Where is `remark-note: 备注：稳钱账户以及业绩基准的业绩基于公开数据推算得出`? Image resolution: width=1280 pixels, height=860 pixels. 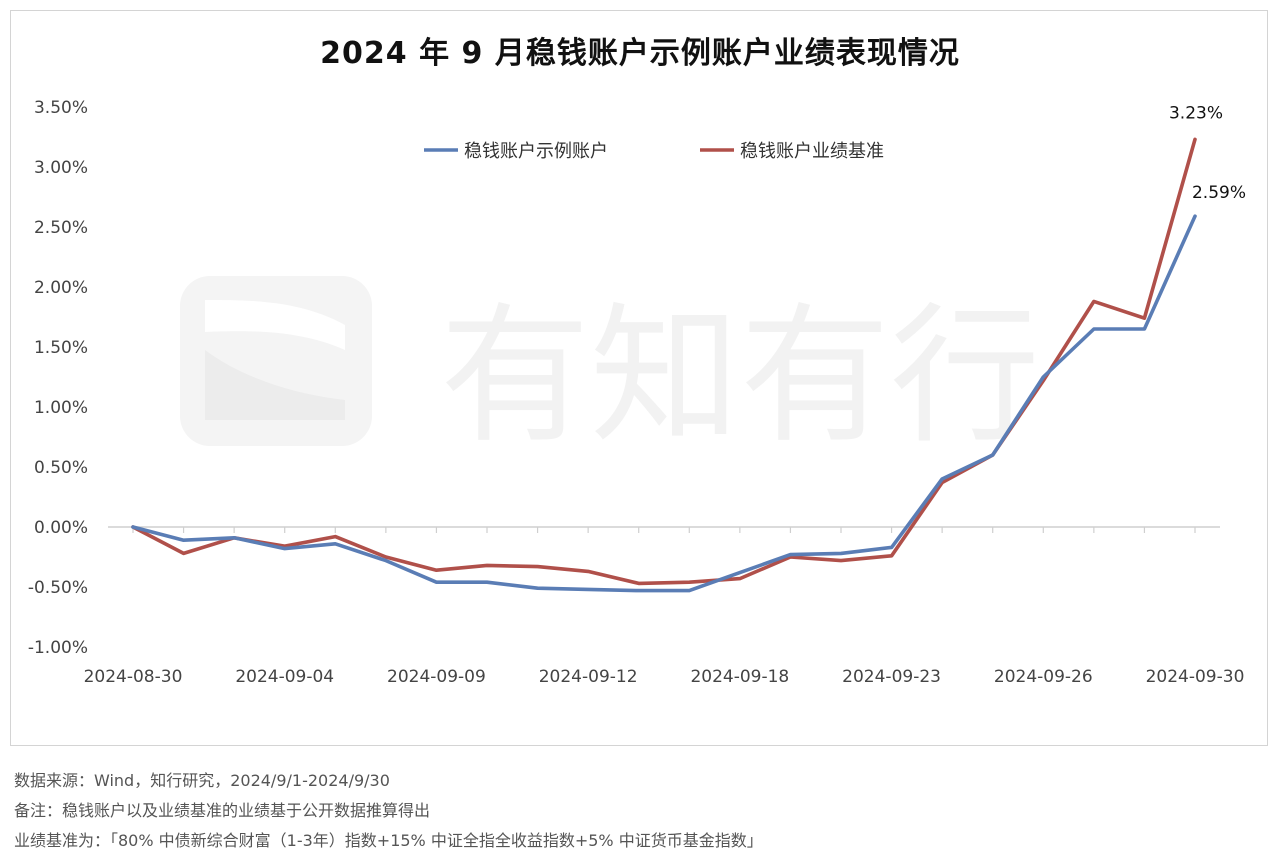
remark-note: 备注：稳钱账户以及业绩基准的业绩基于公开数据推算得出 is located at coordinates (222, 810).